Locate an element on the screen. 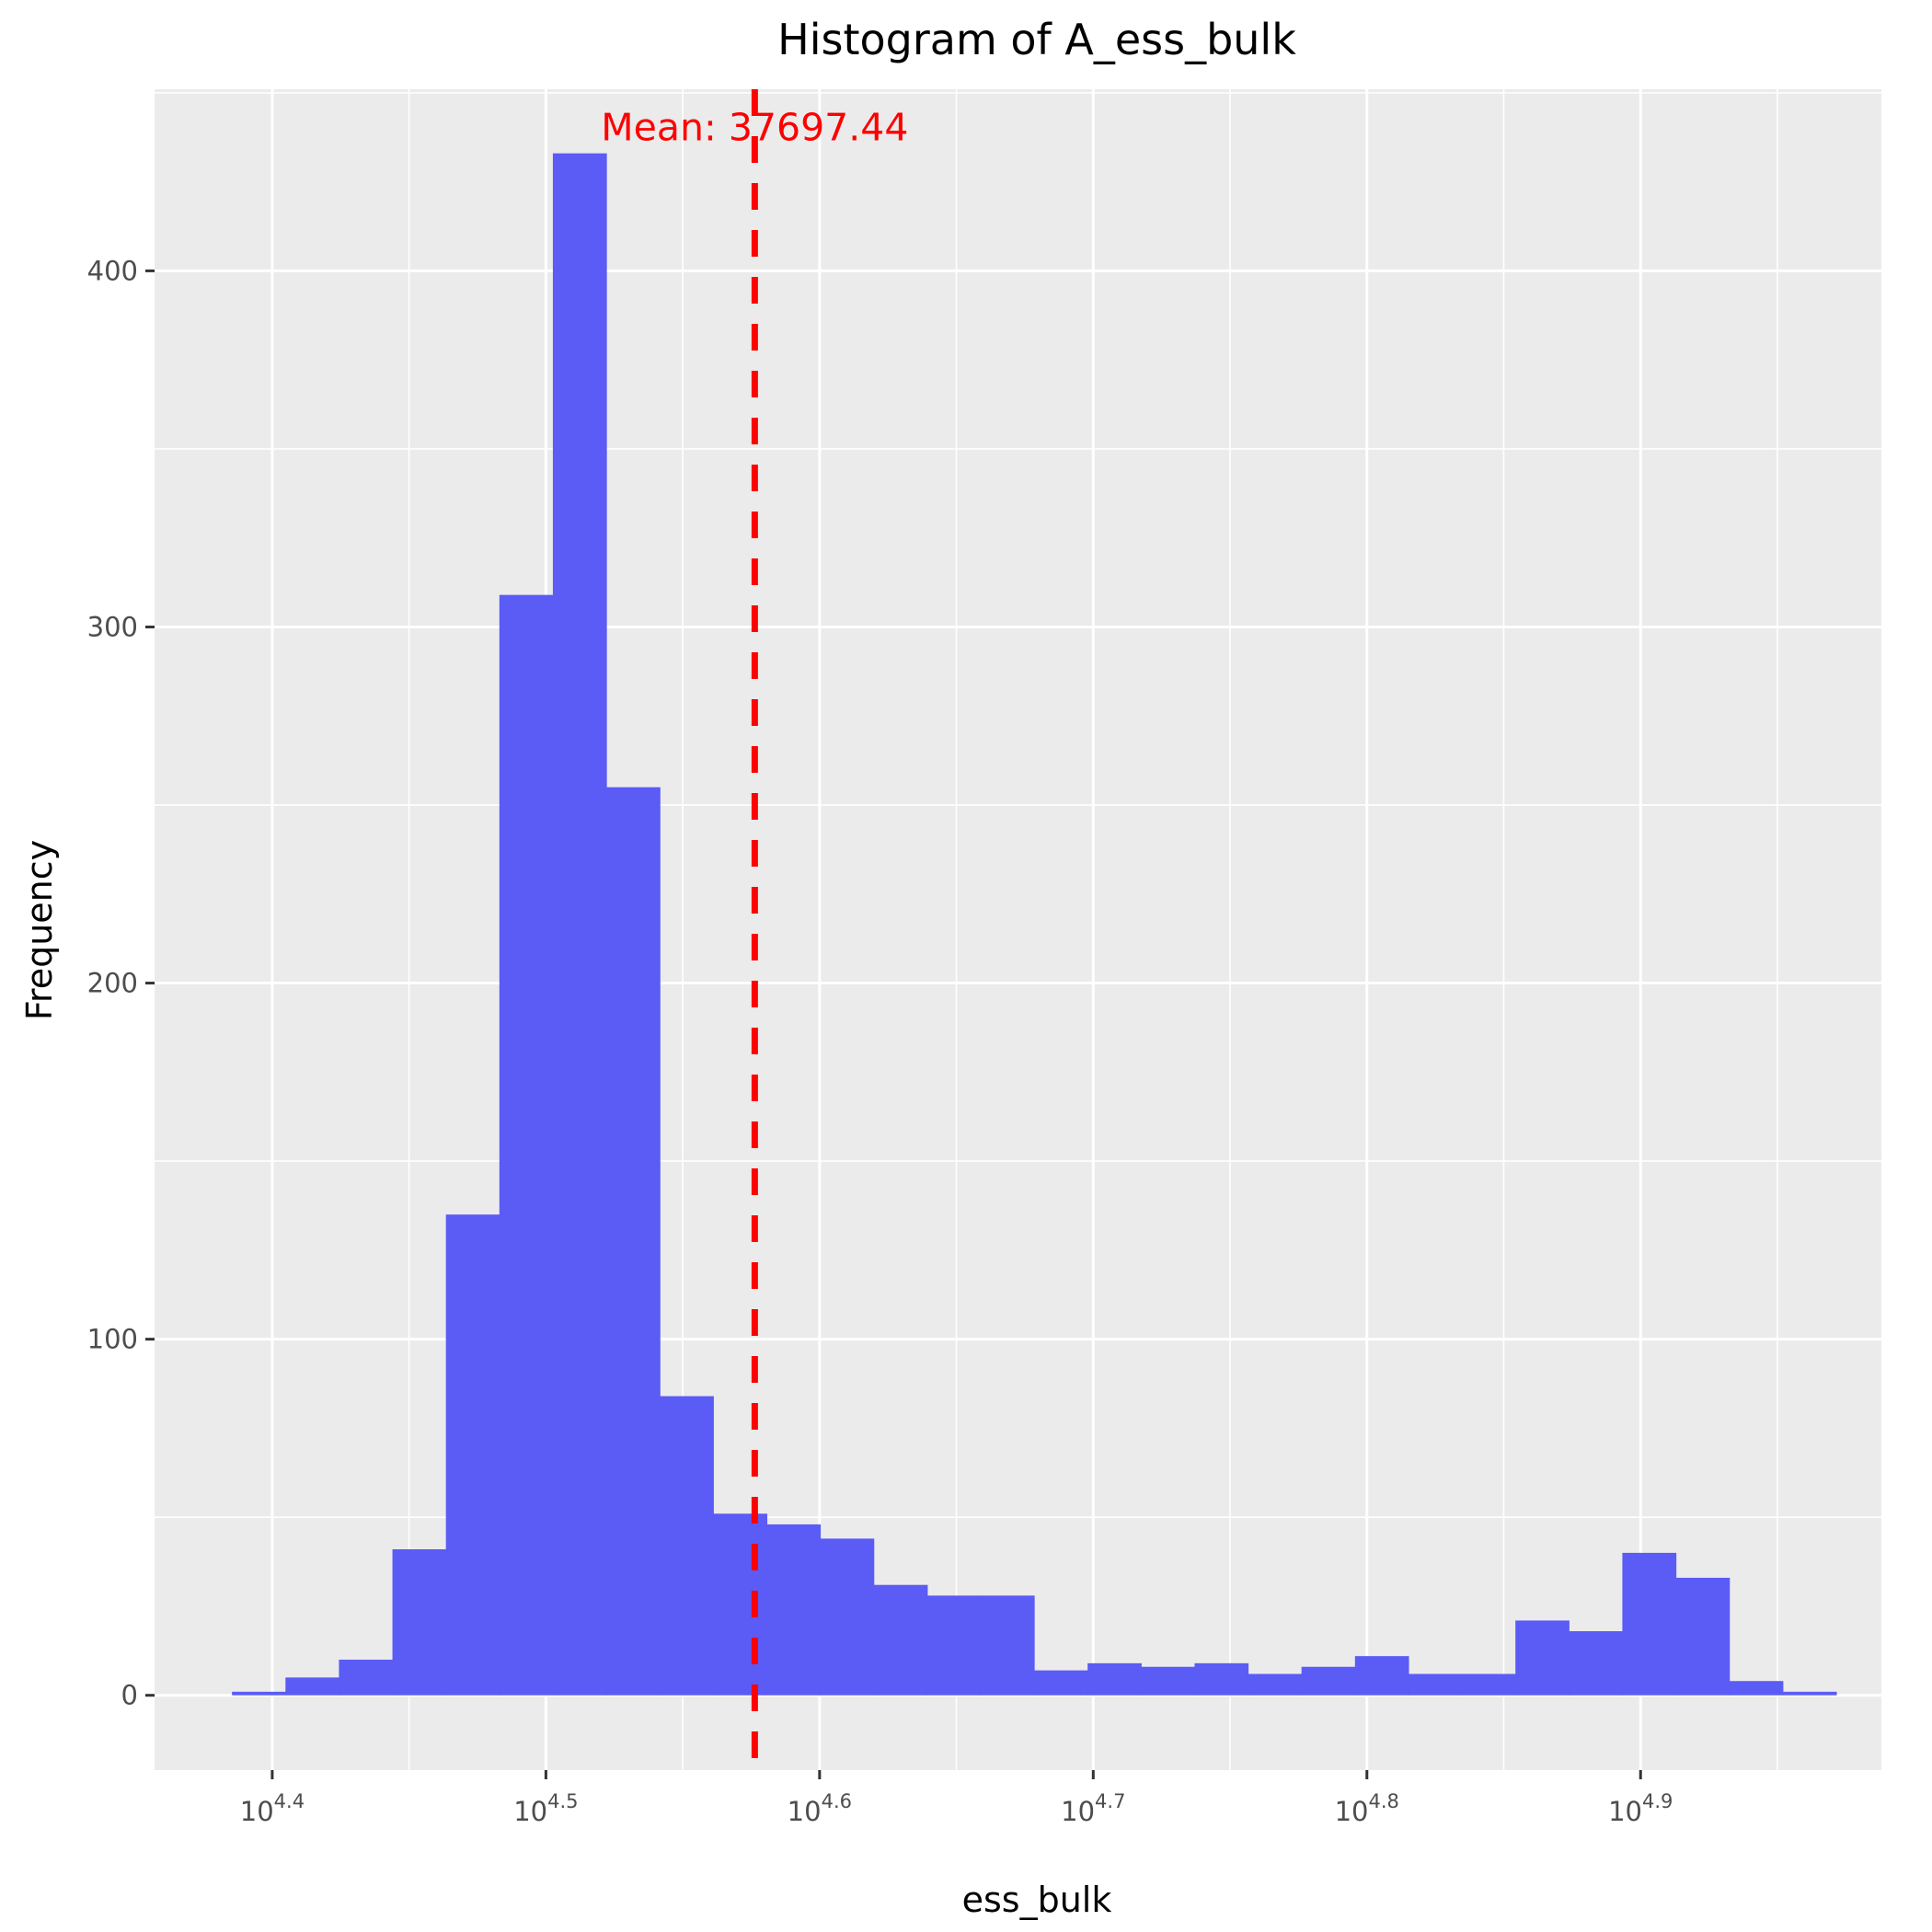 This screenshot has width=1932, height=1932. mean-label: Mean: 37697.44 is located at coordinates (754, 128).